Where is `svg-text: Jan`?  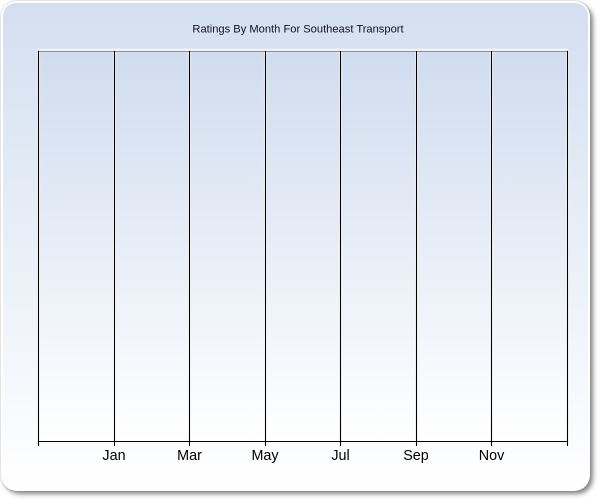 svg-text: Jan is located at coordinates (113, 456).